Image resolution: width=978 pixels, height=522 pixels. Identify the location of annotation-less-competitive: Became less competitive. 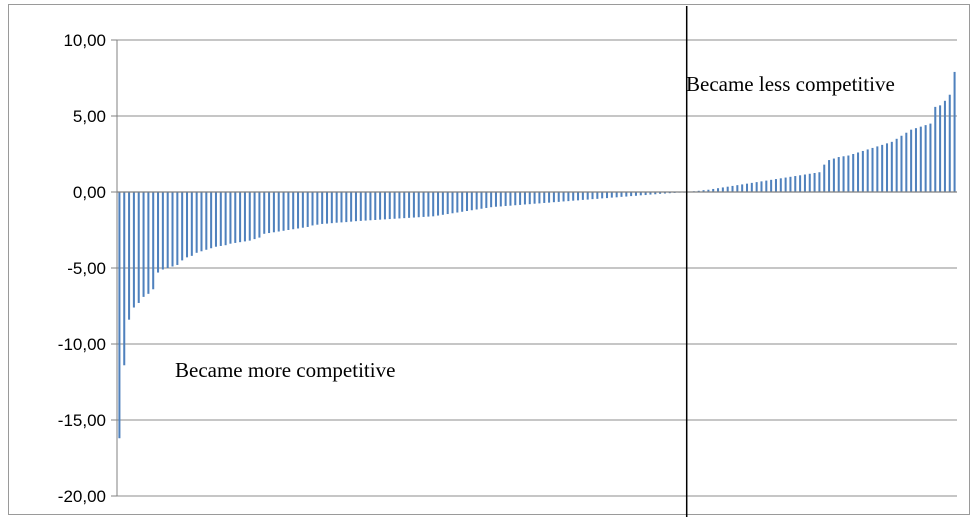
(790, 84).